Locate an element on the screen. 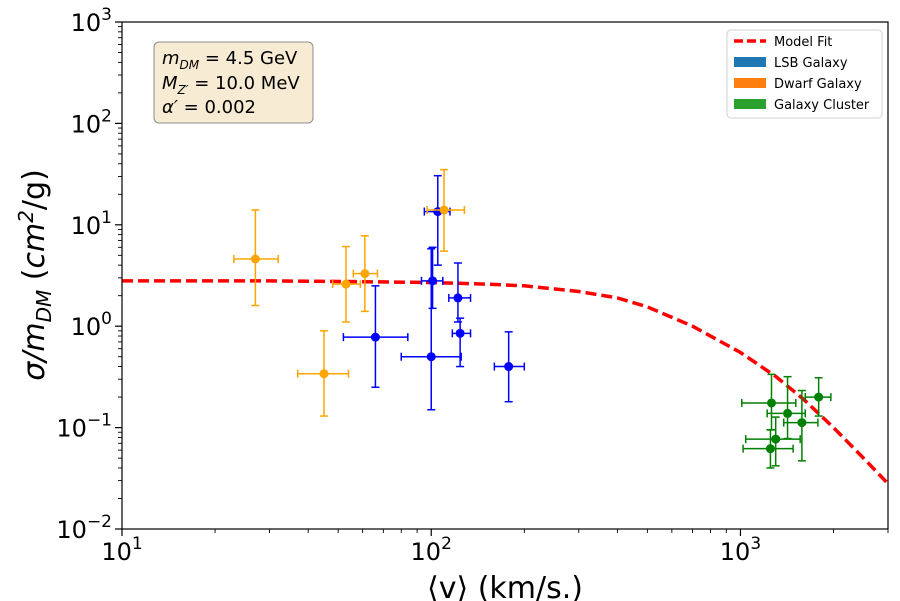 Image resolution: width=900 pixels, height=601 pixels. legend-label-model-fit: Model Fit is located at coordinates (803, 42).